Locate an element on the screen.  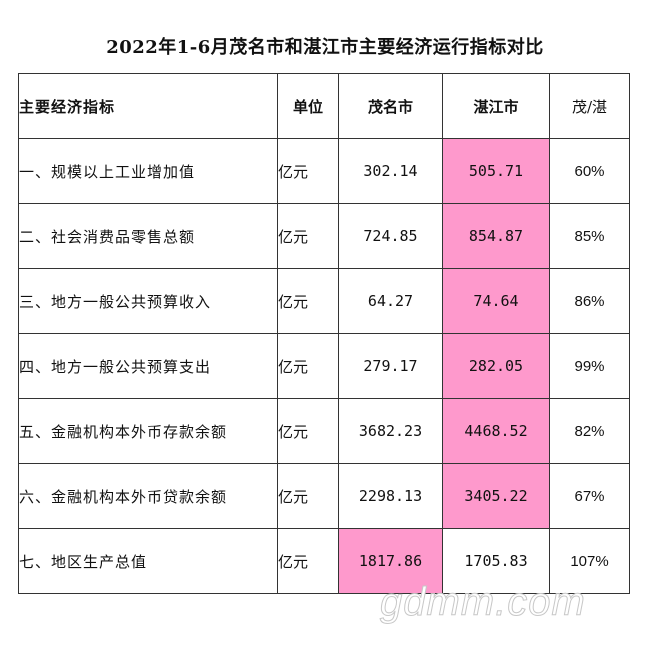
table-row: 五、金融机构本外币存款余额 亿元 3682.23 4468.52 82% is located at coordinates (324, 431).